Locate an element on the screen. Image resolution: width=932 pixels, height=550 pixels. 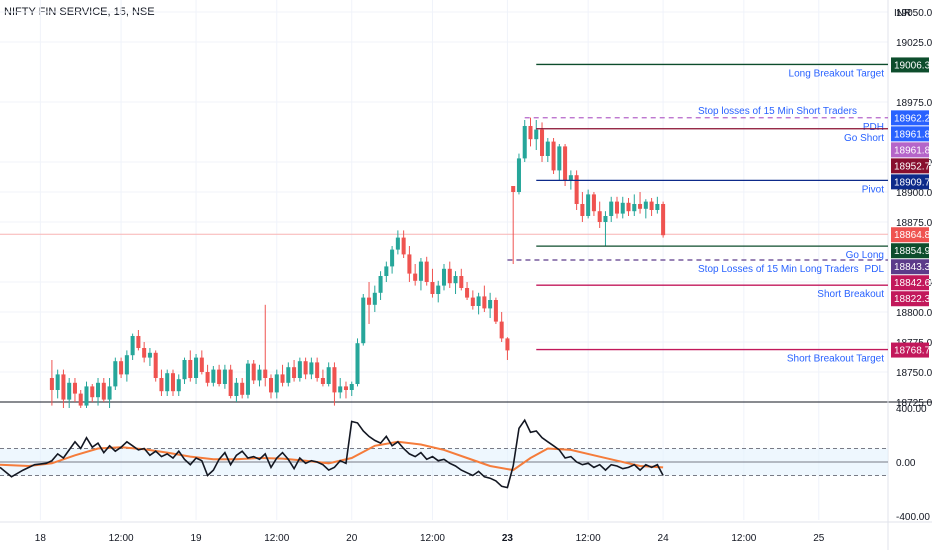
price-tag-label: 19006.30 is located at coordinates (913, 65).